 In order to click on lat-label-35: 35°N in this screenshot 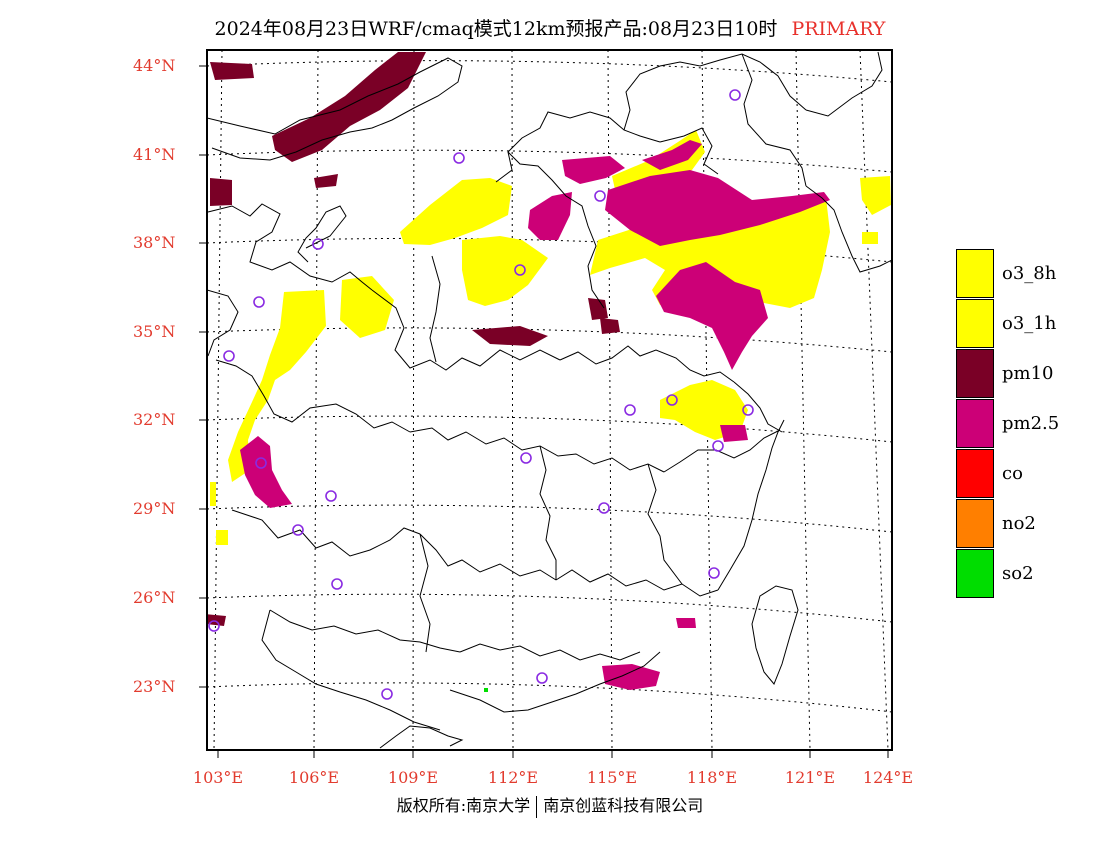, I will do `click(154, 331)`.